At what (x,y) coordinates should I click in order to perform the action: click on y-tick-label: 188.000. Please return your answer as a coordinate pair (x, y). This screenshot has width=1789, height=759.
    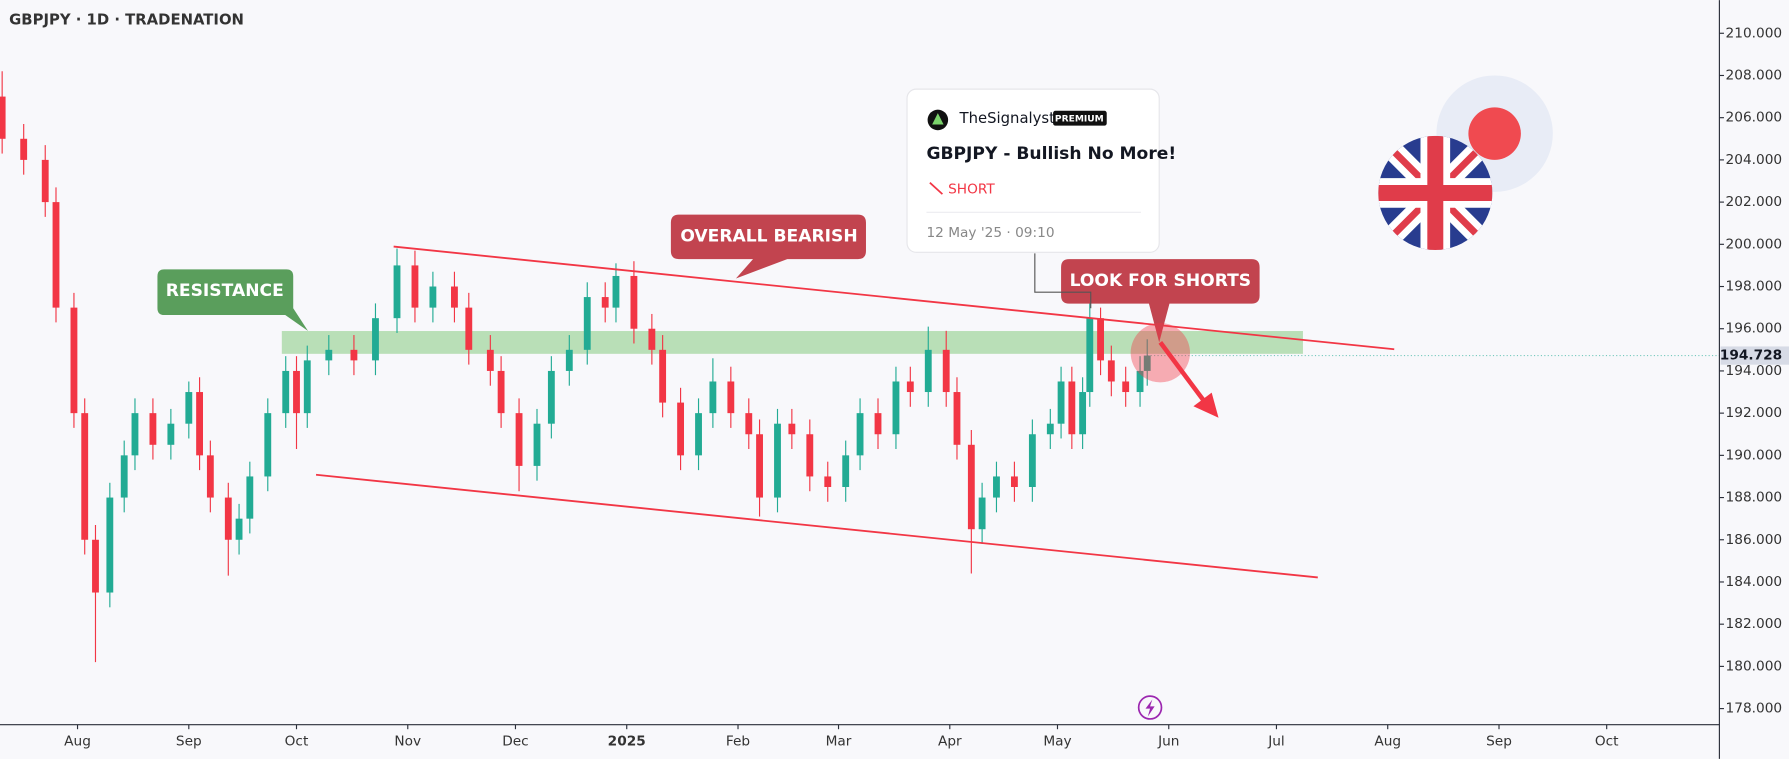
    Looking at the image, I should click on (1754, 498).